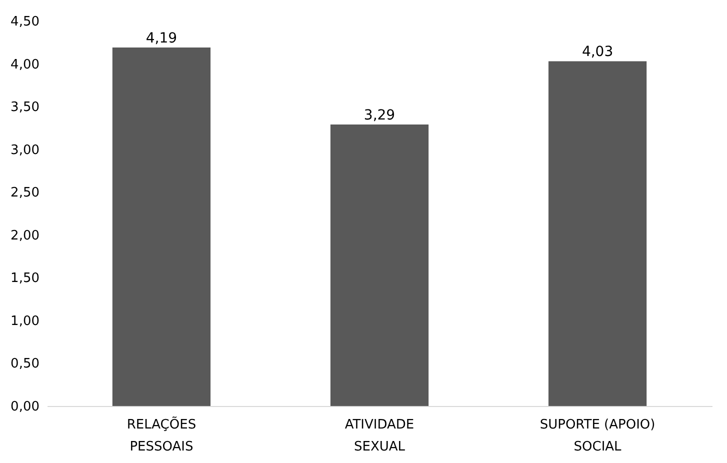  Describe the element at coordinates (25, 407) in the screenshot. I see `y-tick-label: 0,00` at that location.